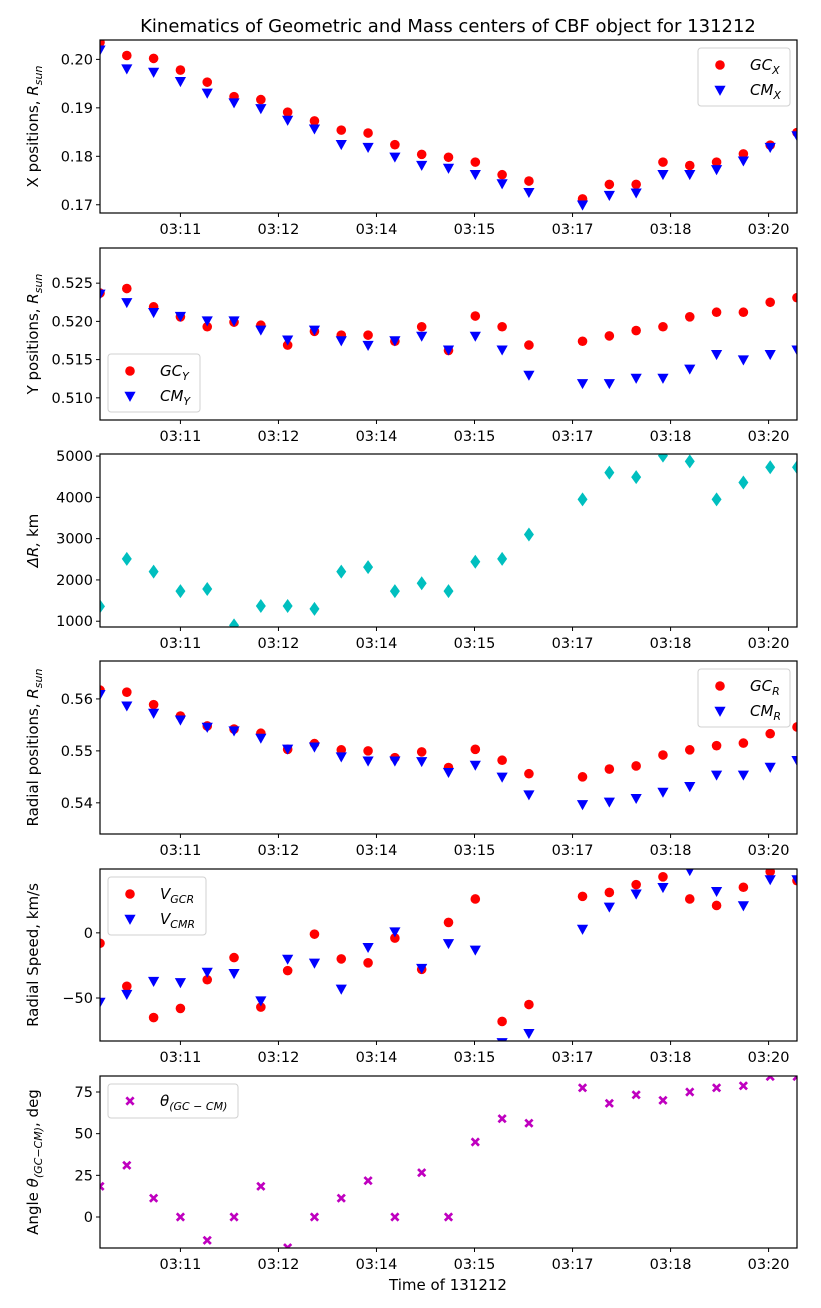 This screenshot has width=821, height=1308. I want to click on y-tick-label: 0.56, so click(77, 700).